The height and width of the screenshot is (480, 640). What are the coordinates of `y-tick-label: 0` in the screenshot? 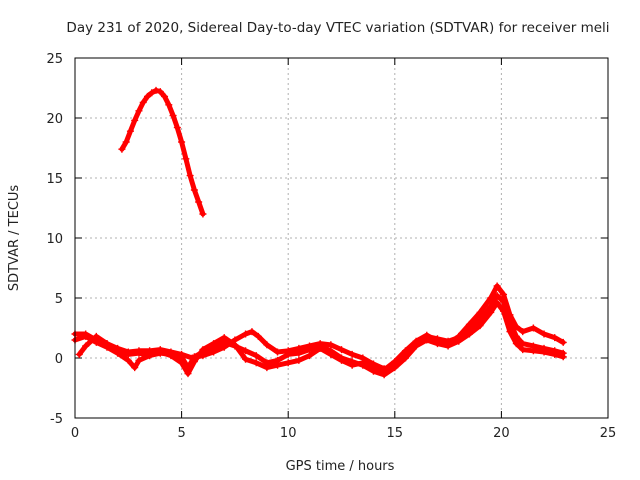 It's located at (59, 359).